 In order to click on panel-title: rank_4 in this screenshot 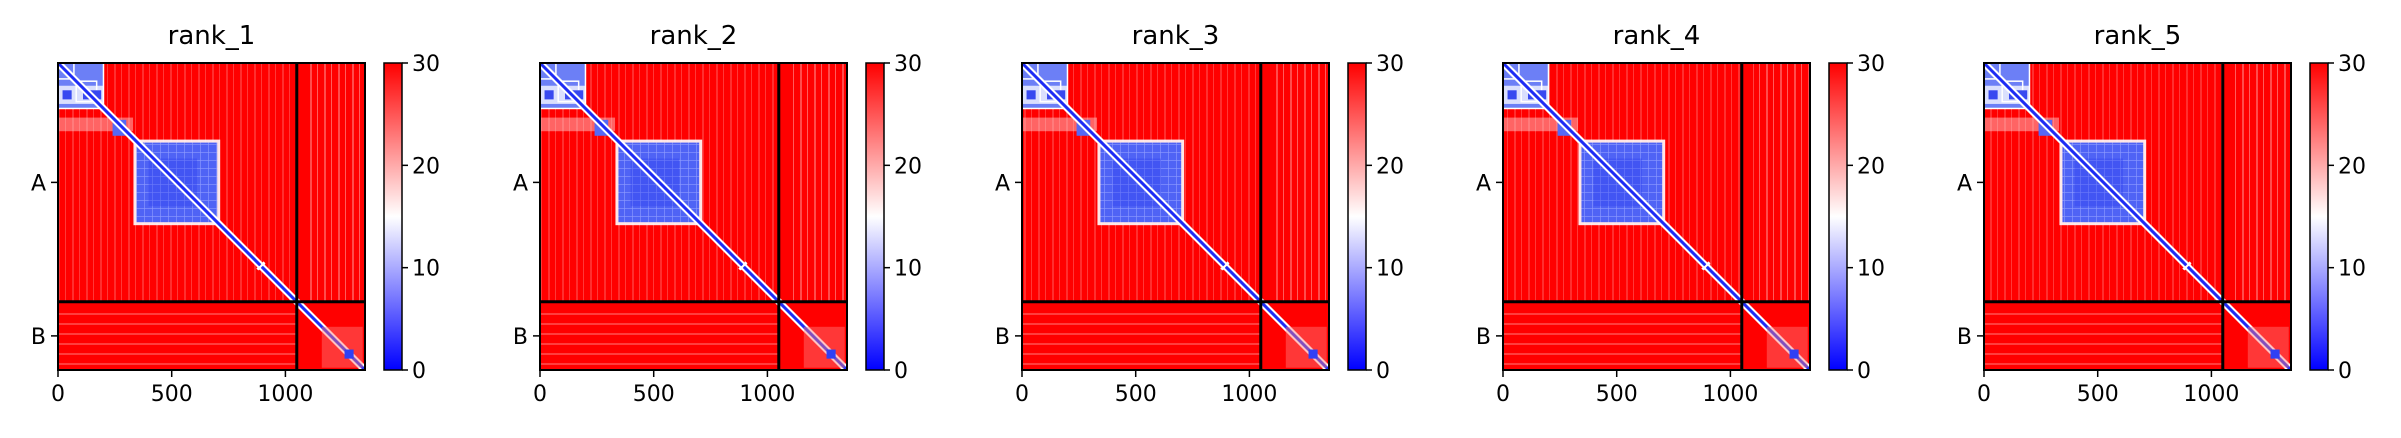, I will do `click(1657, 36)`.